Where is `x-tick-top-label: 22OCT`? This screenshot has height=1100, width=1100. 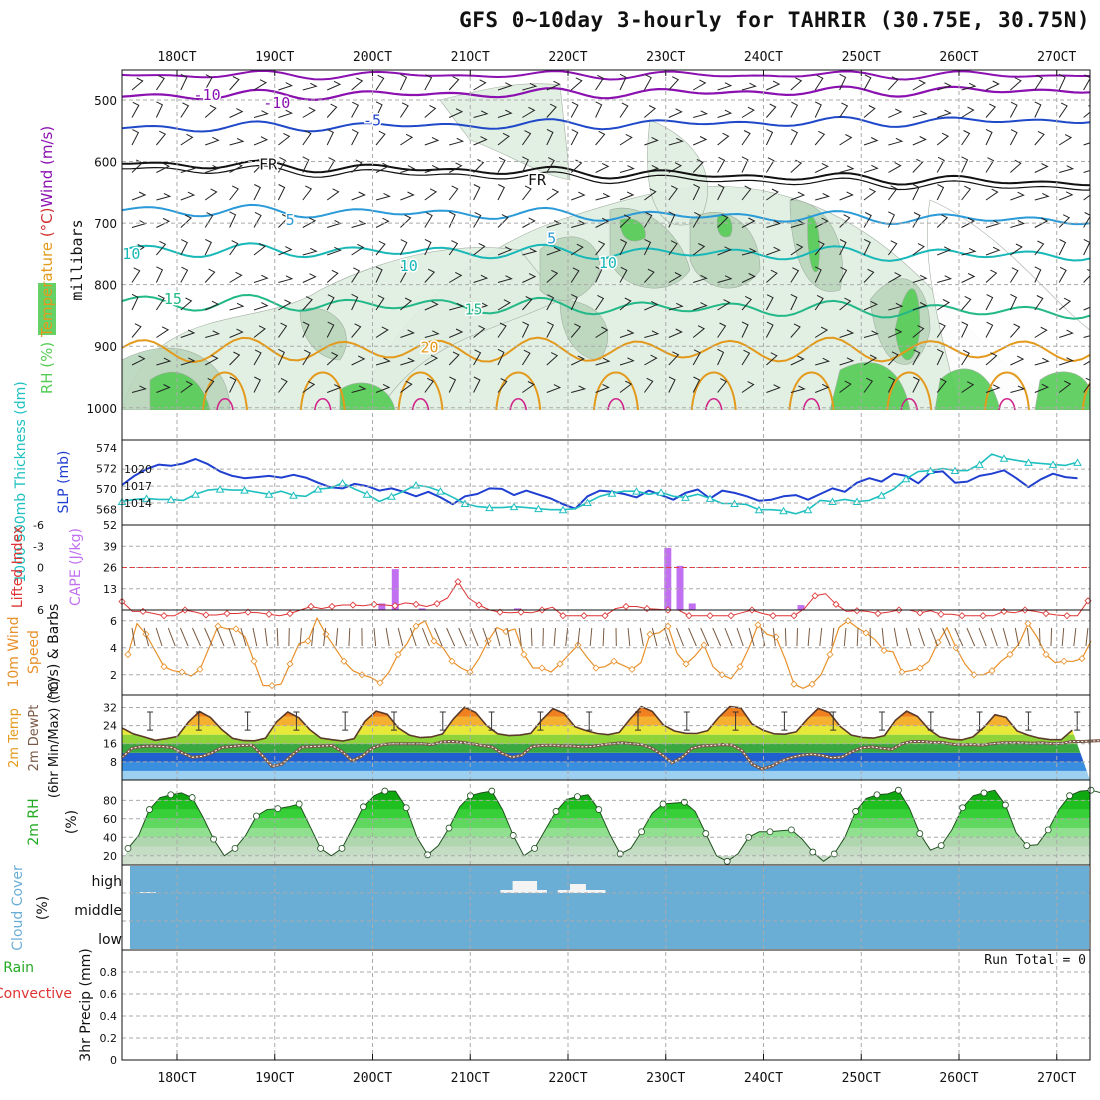
x-tick-top-label: 22OCT is located at coordinates (567, 57).